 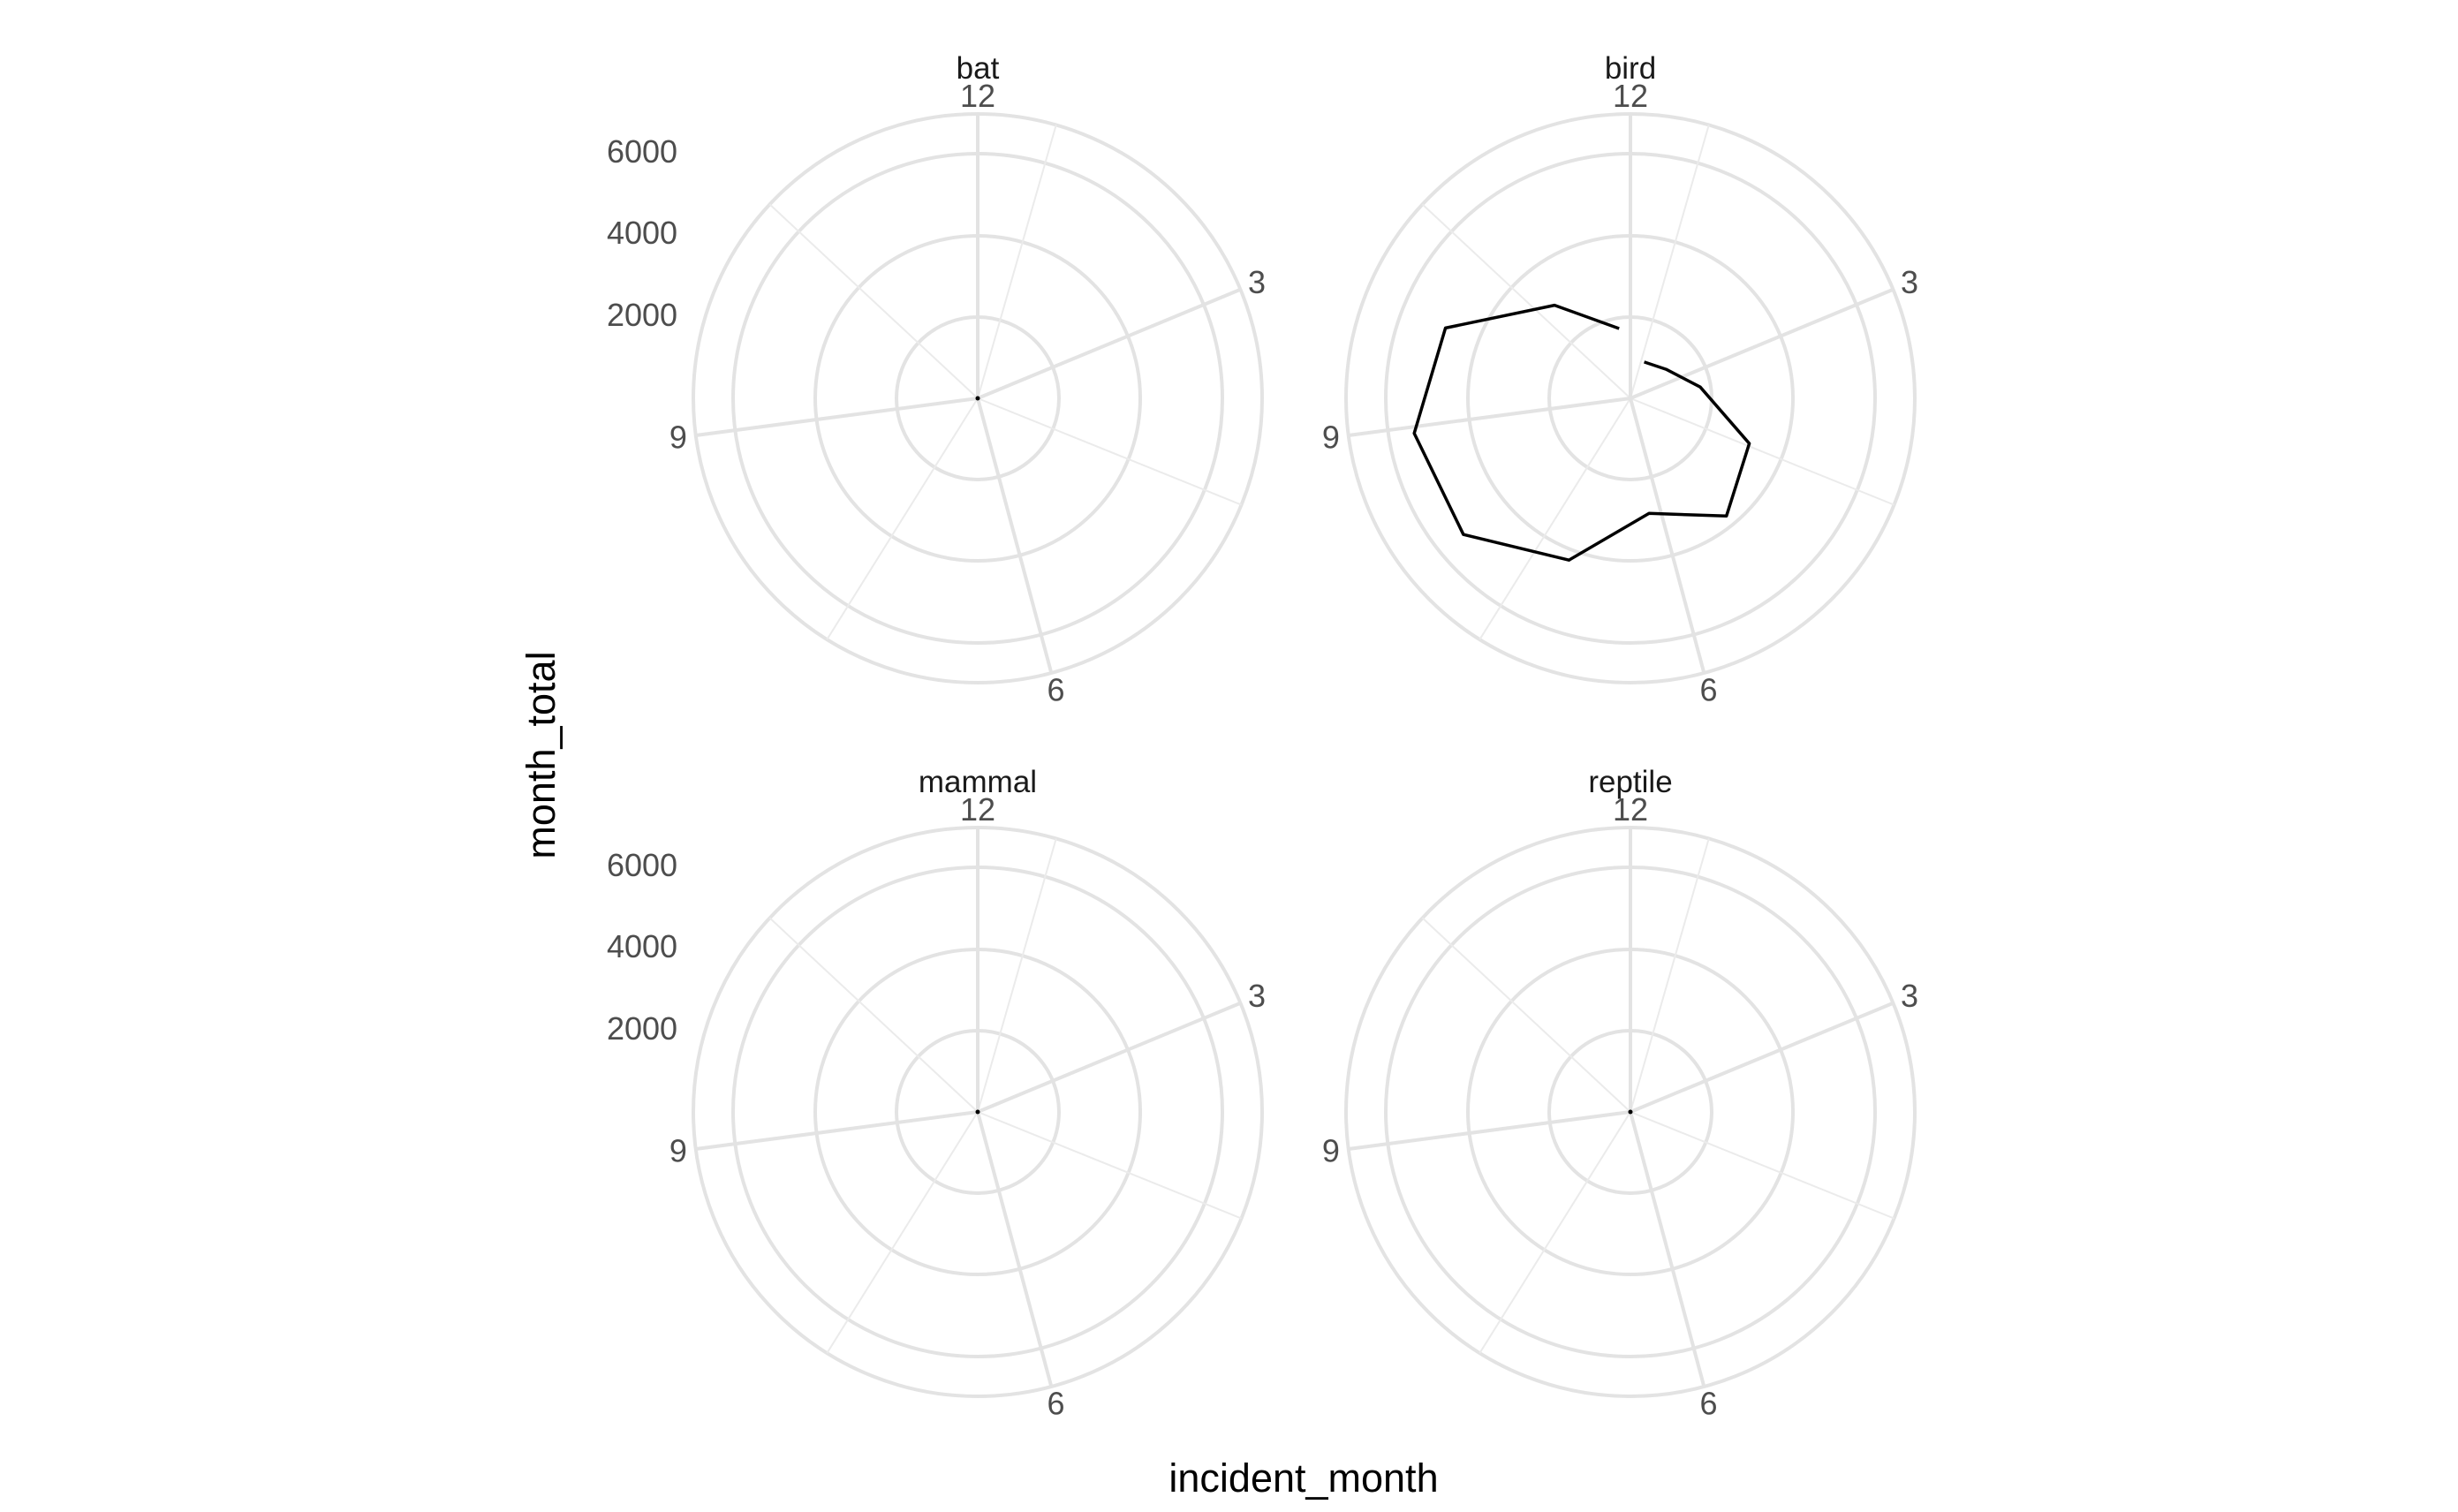 I want to click on facet-strip-bat: bat, so click(x=978, y=69).